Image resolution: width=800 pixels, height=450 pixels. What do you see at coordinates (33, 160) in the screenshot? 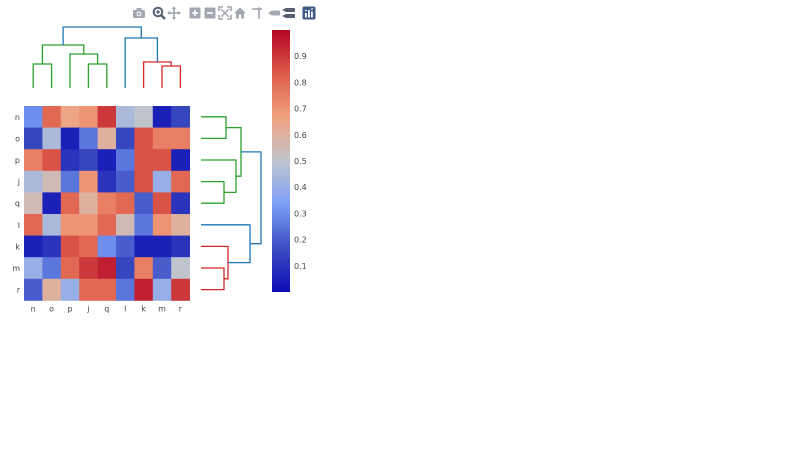
I see `heatmap-cell-p-n` at bounding box center [33, 160].